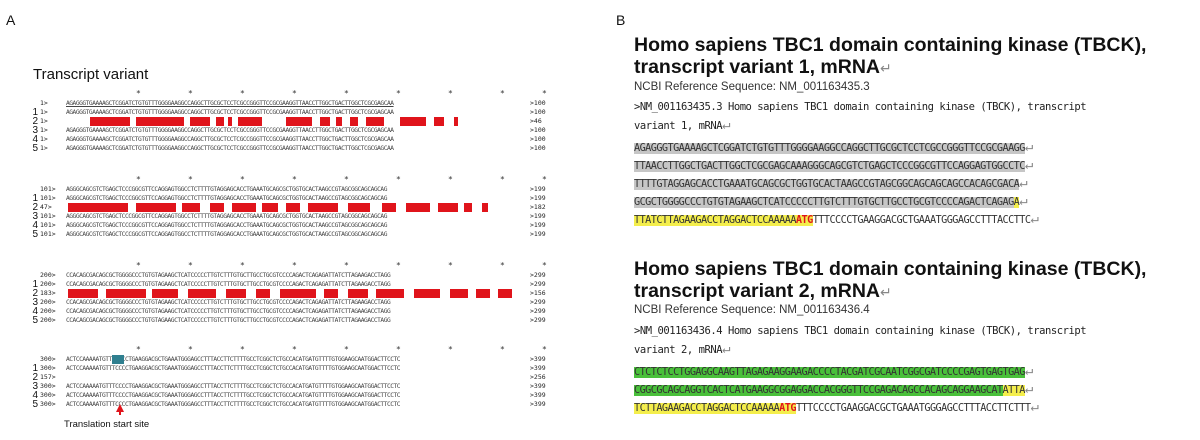 The height and width of the screenshot is (440, 1200). What do you see at coordinates (921, 220) in the screenshot?
I see `sequence-segment: TTTCCCCTGAAGGACGCTGAAATGGGAGCCTTTACCTTC` at bounding box center [921, 220].